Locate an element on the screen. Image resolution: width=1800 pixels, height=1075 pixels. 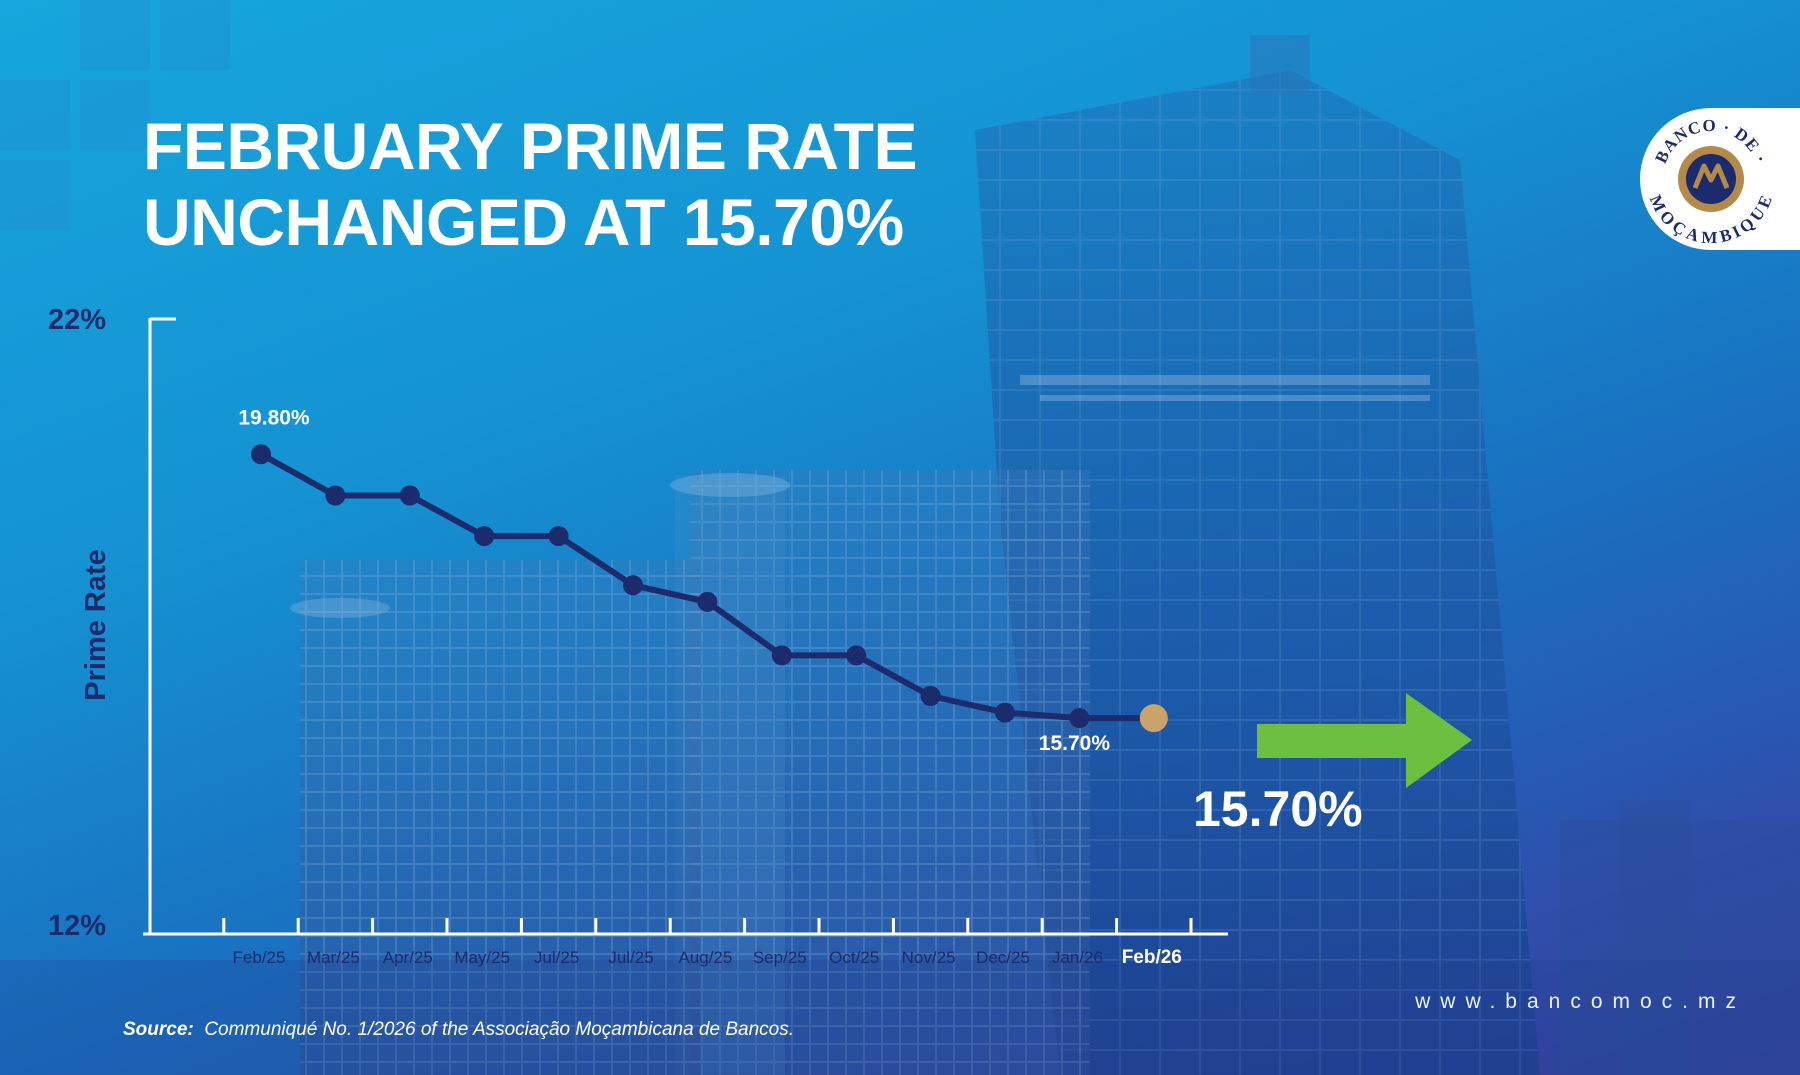
website-link: www.bancomoc.mz is located at coordinates (1580, 1001).